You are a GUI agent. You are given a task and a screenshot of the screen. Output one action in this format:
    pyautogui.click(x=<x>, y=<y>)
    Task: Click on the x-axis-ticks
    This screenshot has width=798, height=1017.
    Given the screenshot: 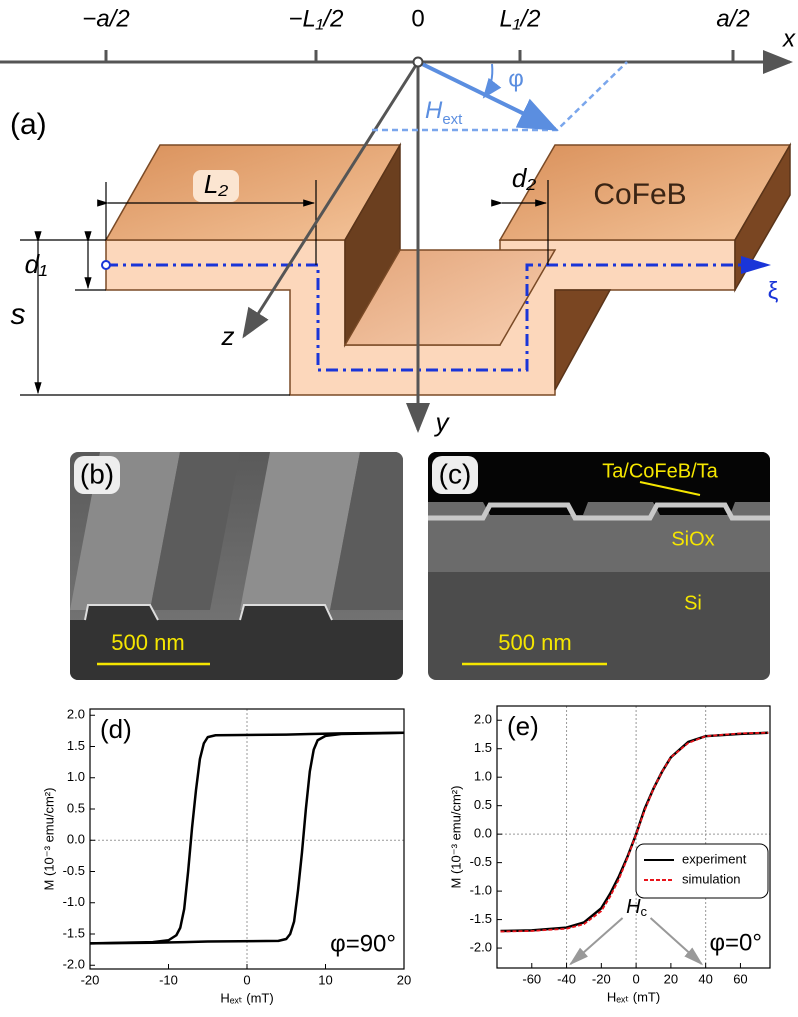 What is the action you would take?
    pyautogui.click(x=419, y=56)
    